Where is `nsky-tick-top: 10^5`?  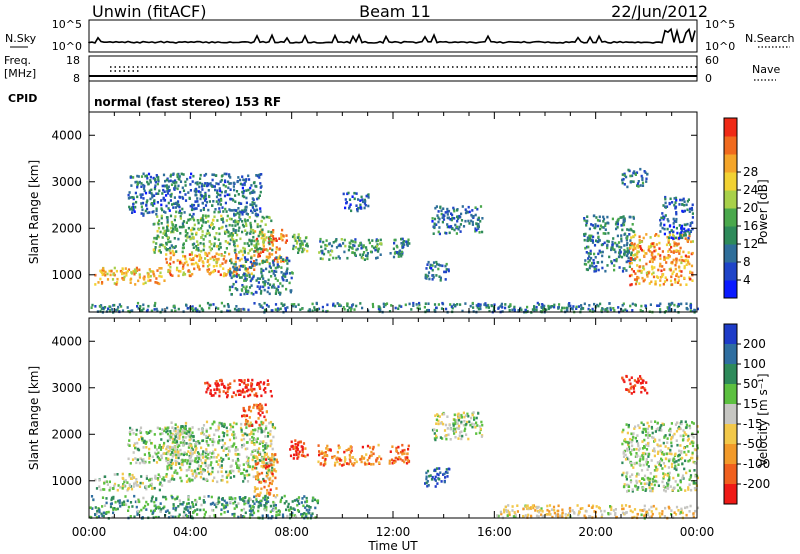 nsky-tick-top: 10^5 is located at coordinates (67, 24).